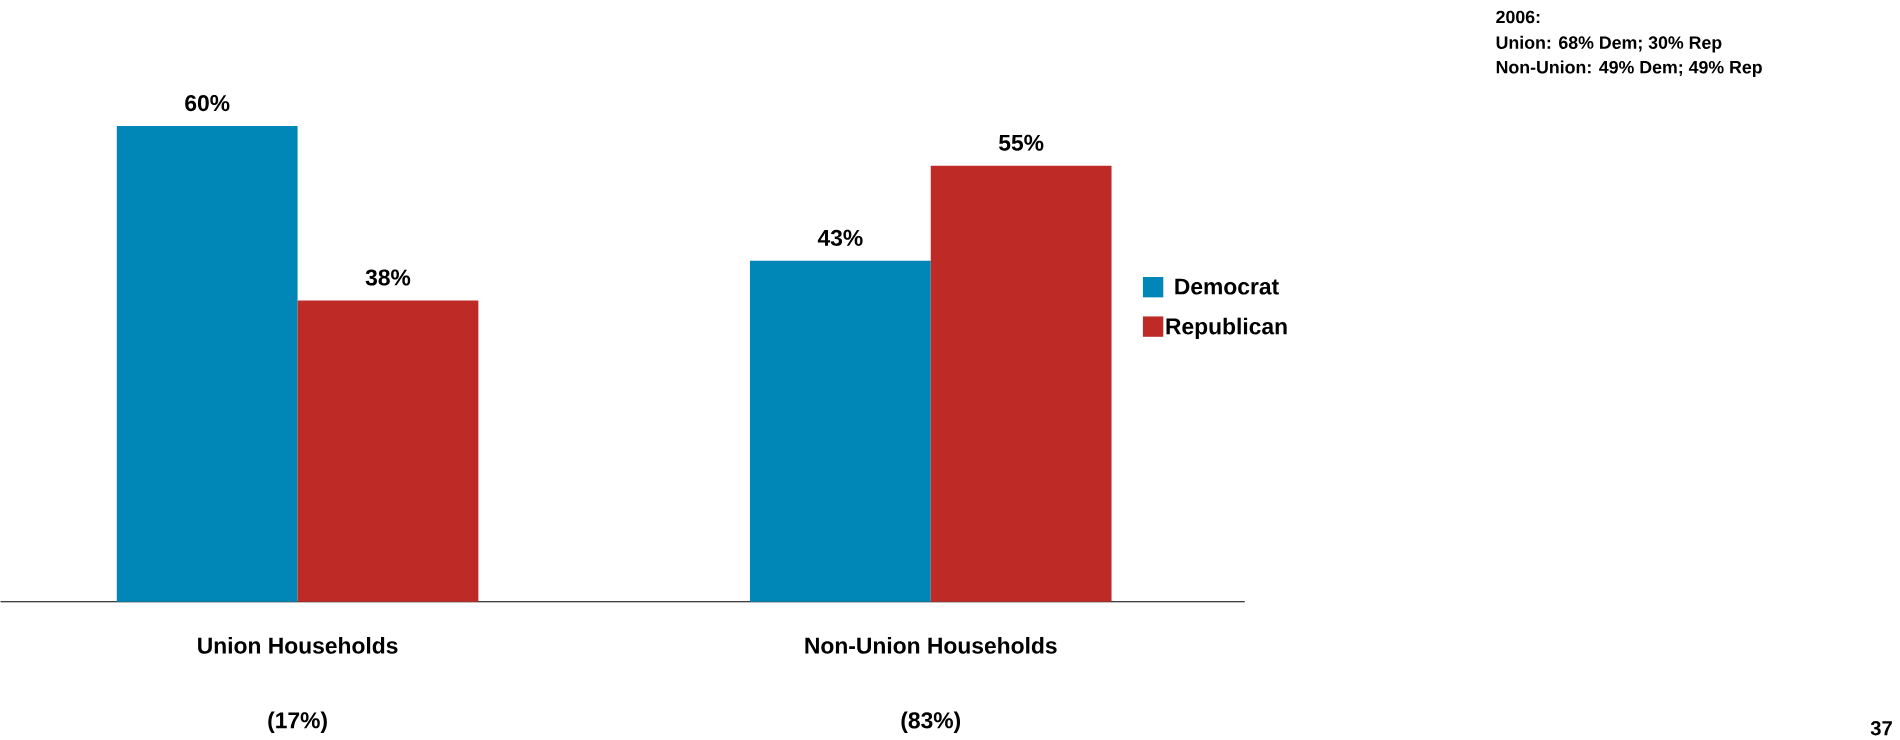  What do you see at coordinates (207, 103) in the screenshot?
I see `data-label: 60%` at bounding box center [207, 103].